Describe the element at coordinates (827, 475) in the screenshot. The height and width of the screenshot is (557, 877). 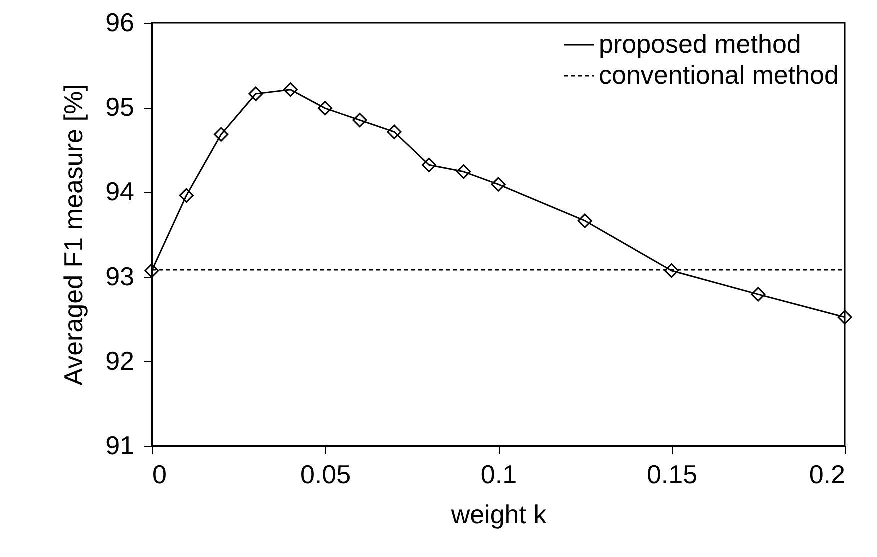
I see `x-tick-label: 0.2` at that location.